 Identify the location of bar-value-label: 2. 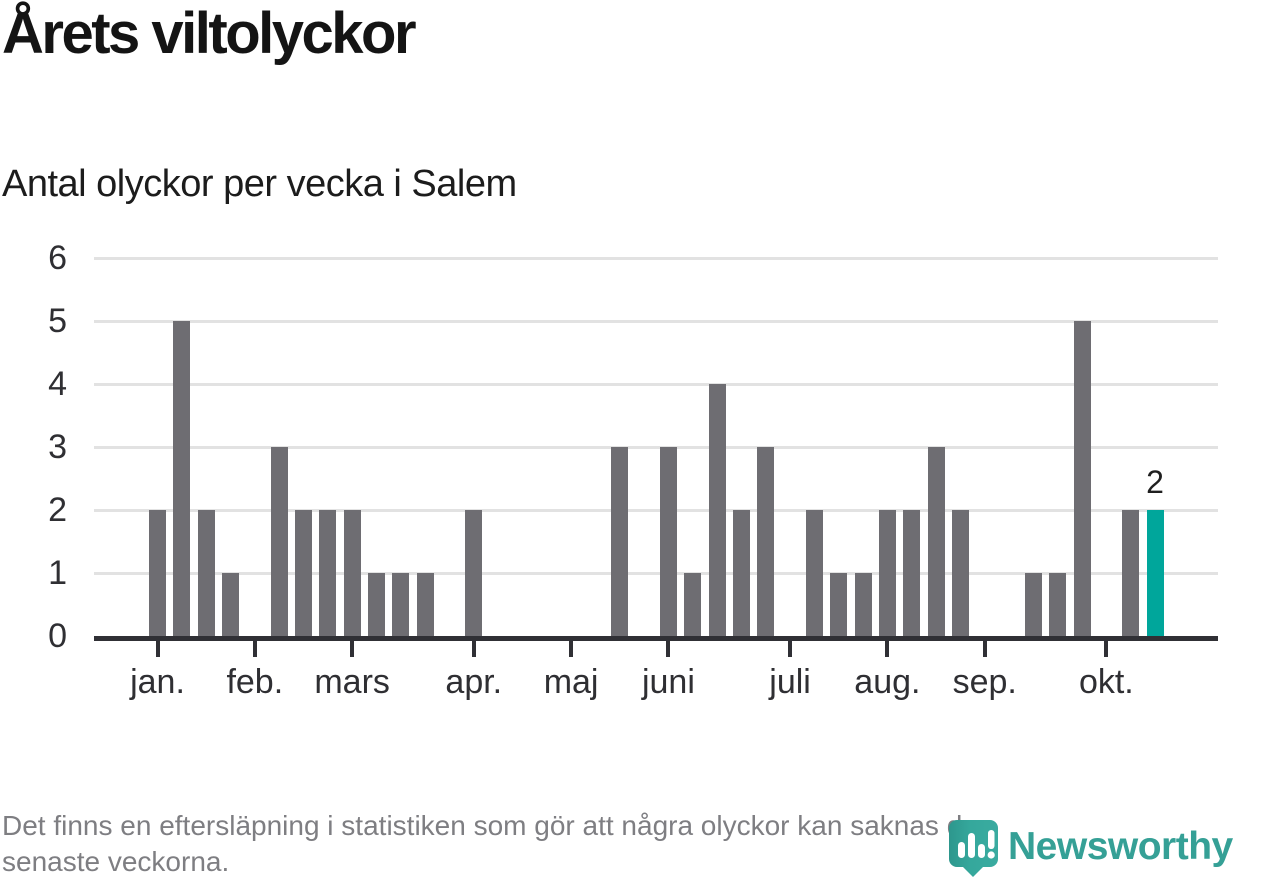
(1155, 482).